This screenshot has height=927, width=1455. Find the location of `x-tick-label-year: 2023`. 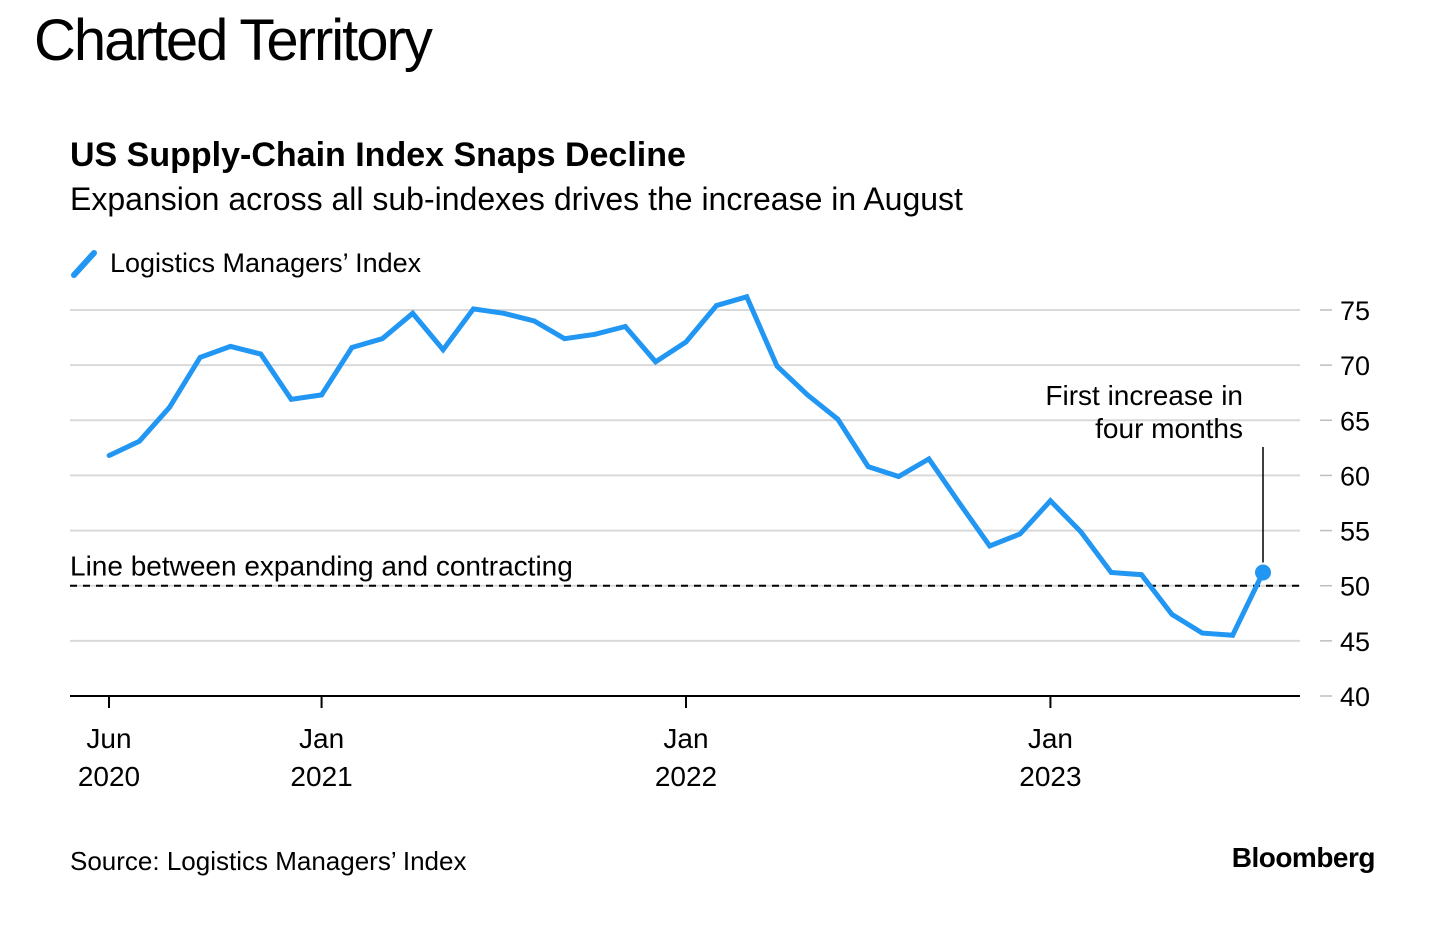

x-tick-label-year: 2023 is located at coordinates (1050, 776).